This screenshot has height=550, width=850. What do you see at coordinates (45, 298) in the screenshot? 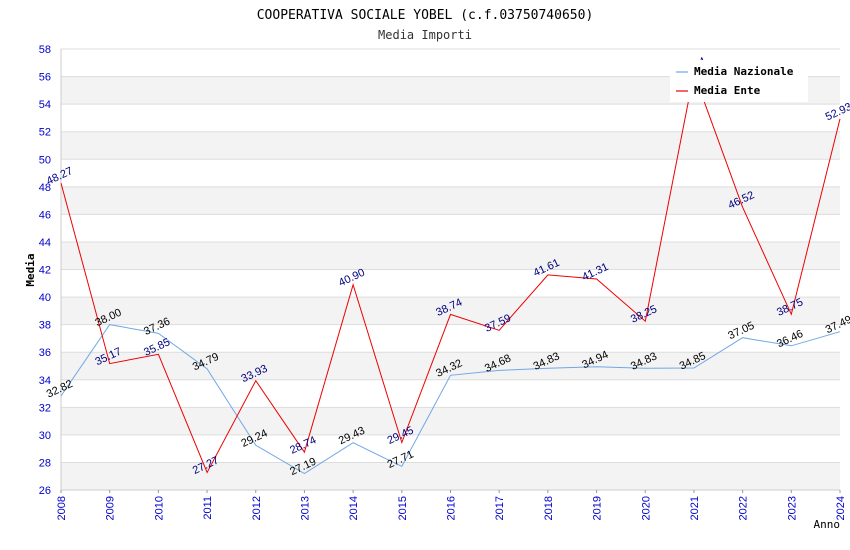
I see `y-tick-label: 40` at bounding box center [45, 298].